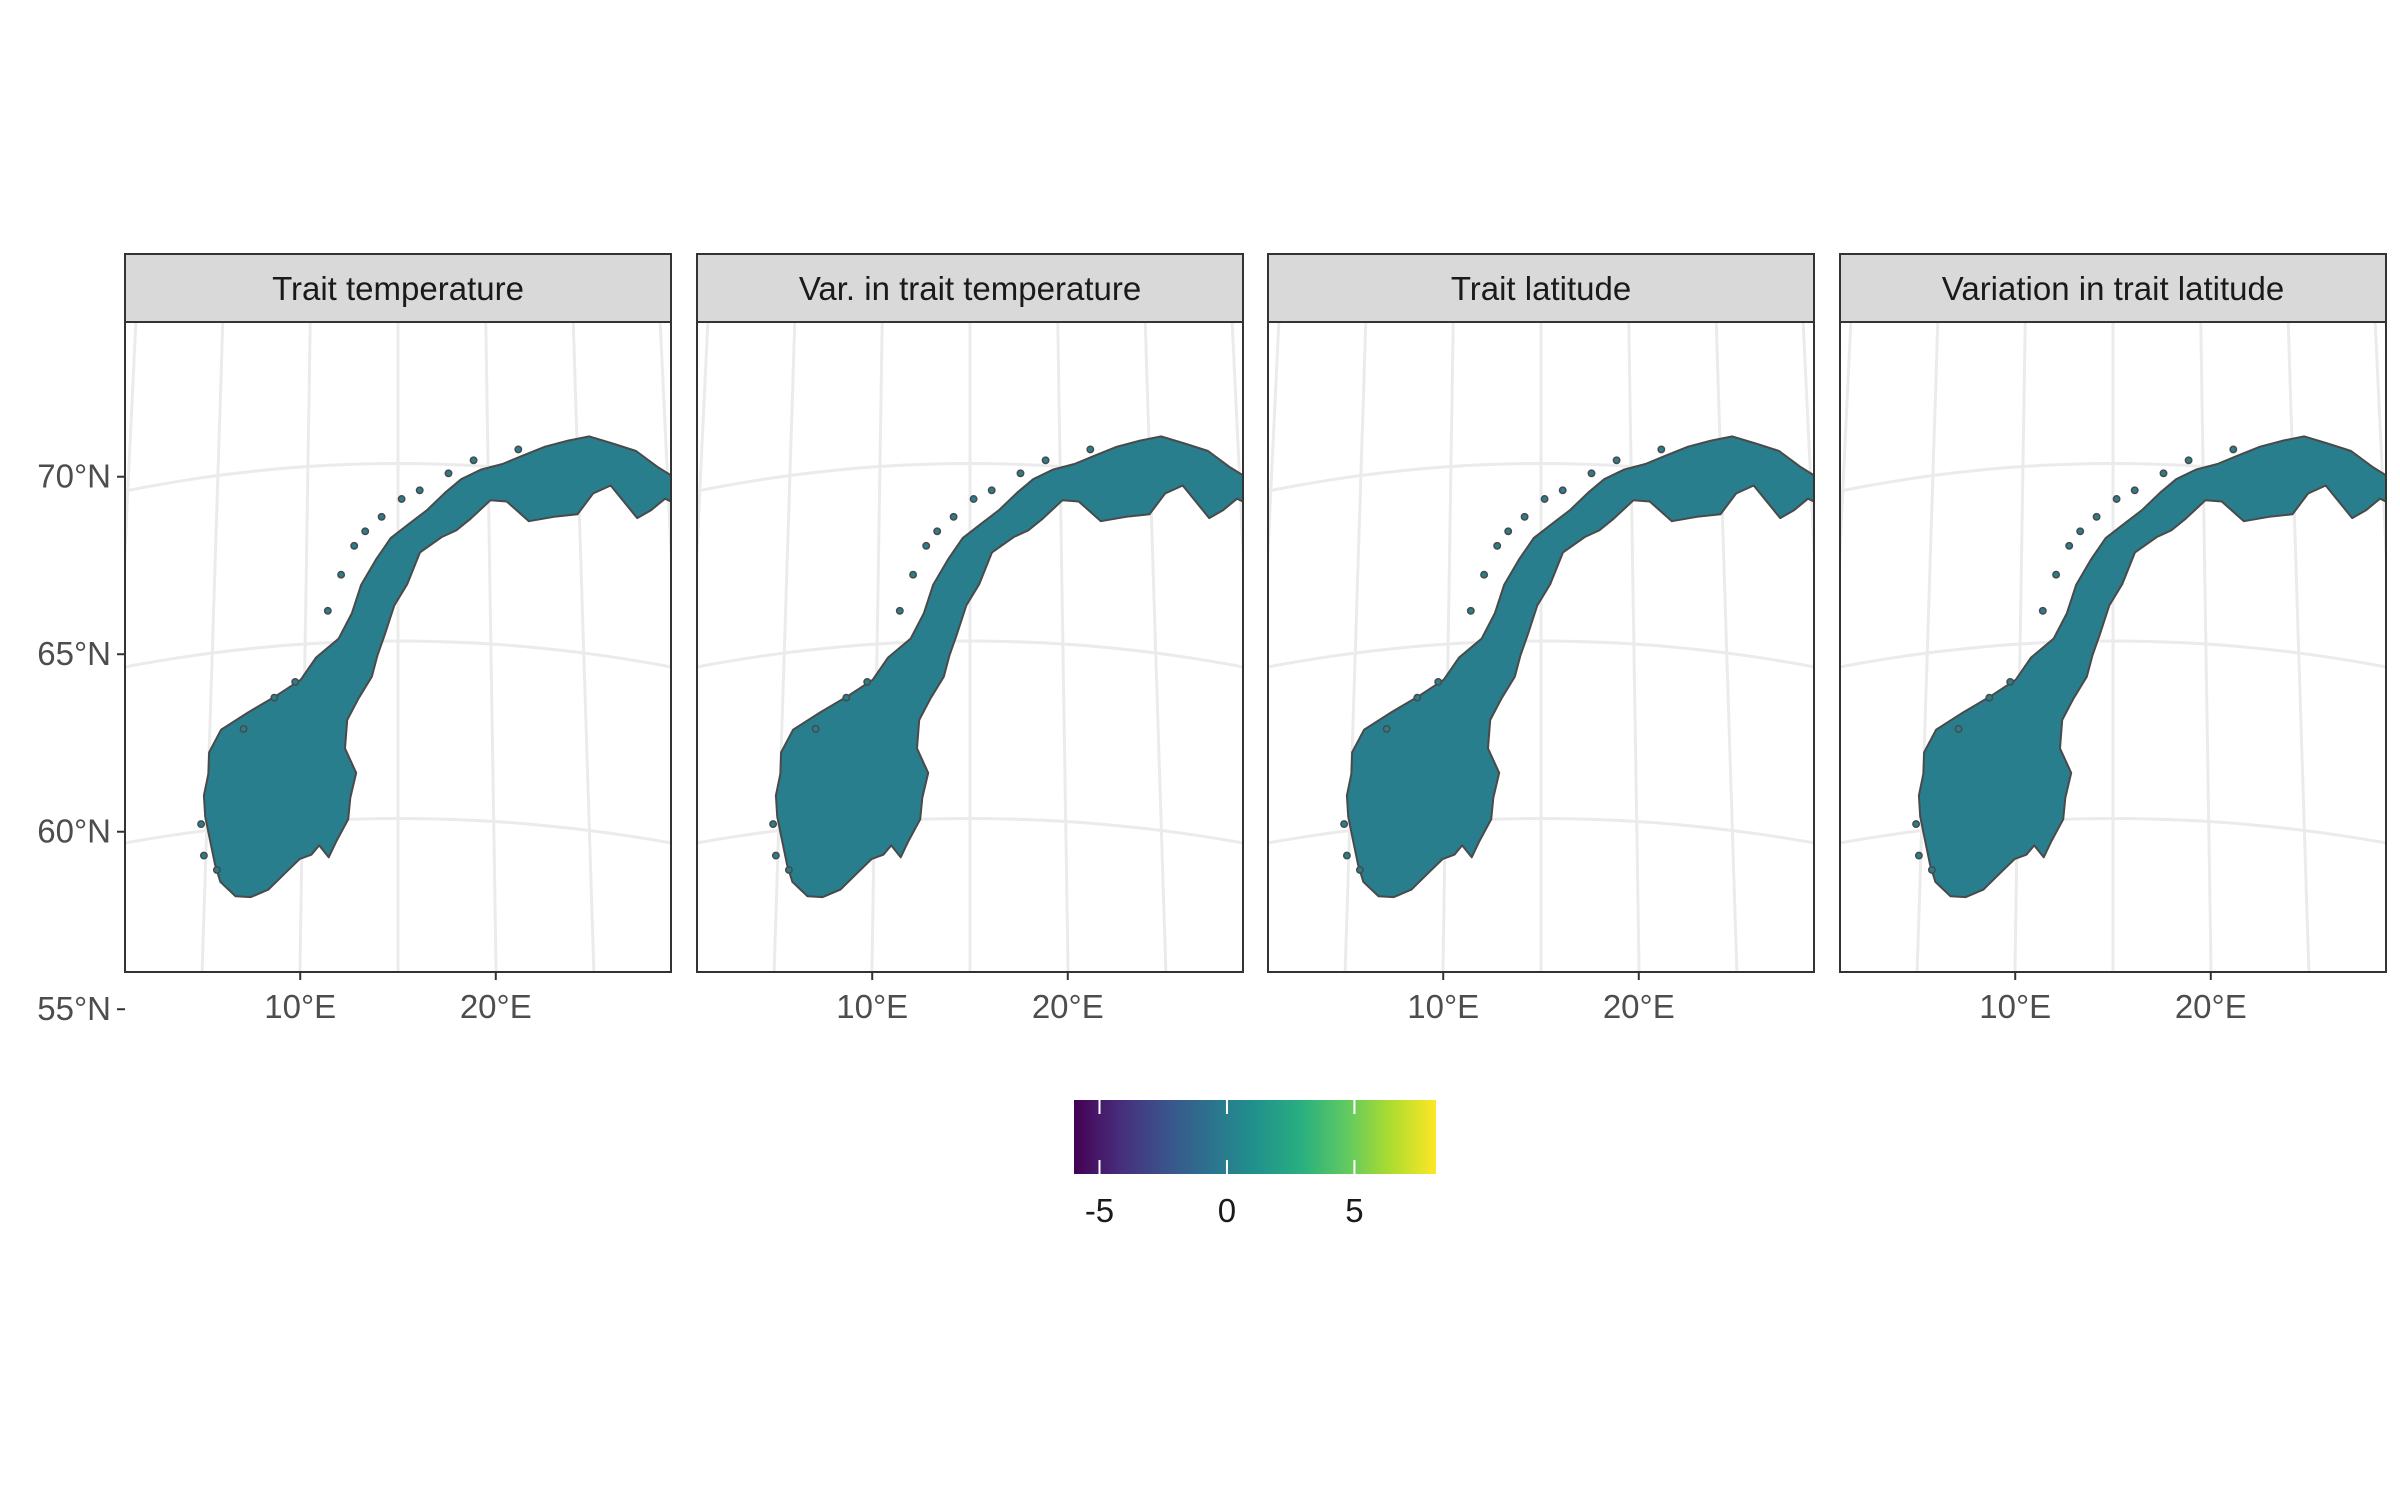 This screenshot has width=2400, height=1500. What do you see at coordinates (1255, 1137) in the screenshot?
I see `colorbar` at bounding box center [1255, 1137].